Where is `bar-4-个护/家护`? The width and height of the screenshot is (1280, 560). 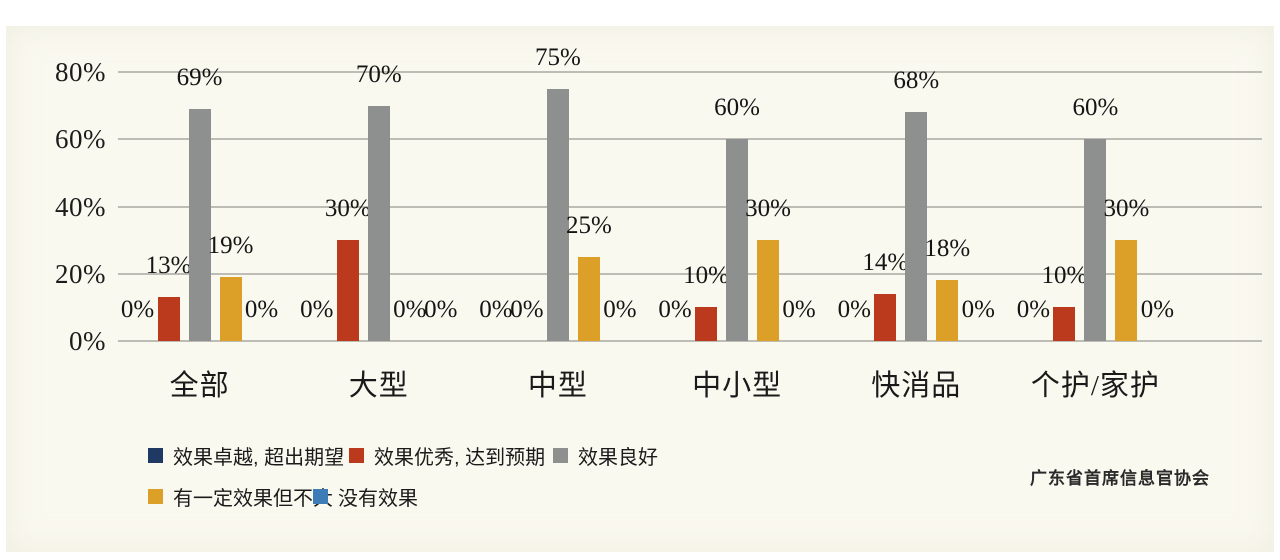
bar-4-个护/家护 is located at coordinates (1126, 290).